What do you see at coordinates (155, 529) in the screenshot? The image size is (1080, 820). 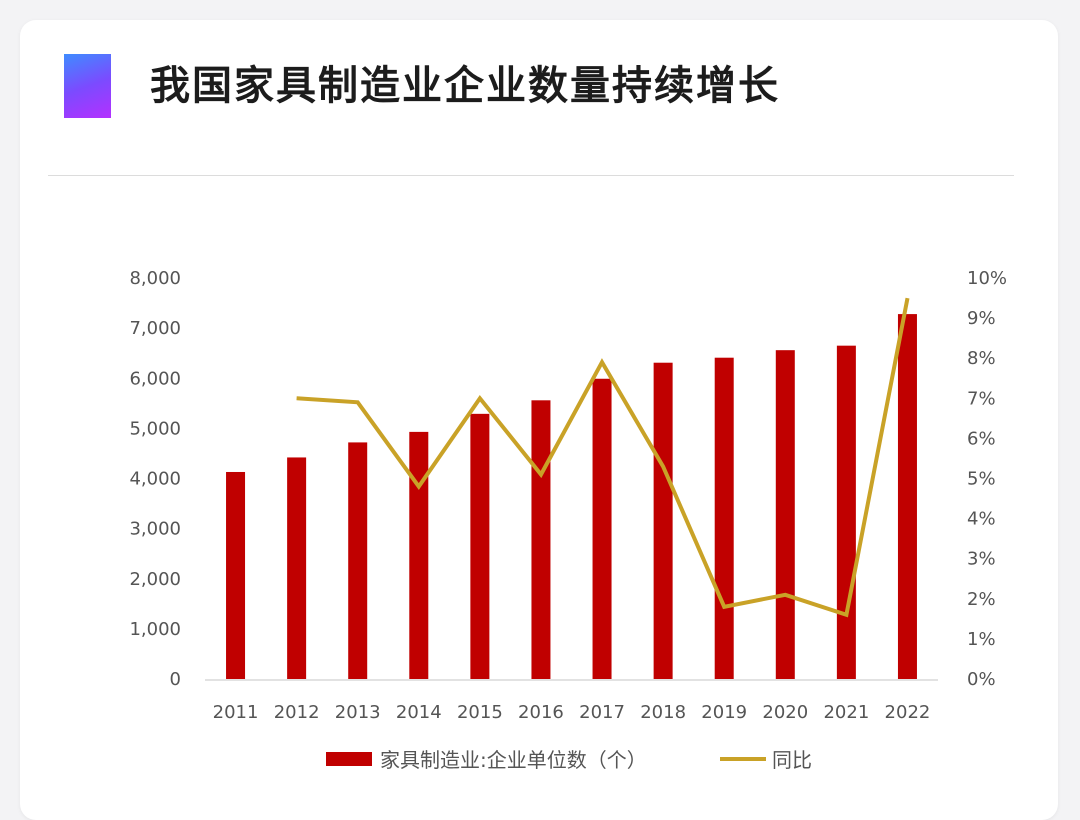 I see `left-axis-tick-label: 3,000` at bounding box center [155, 529].